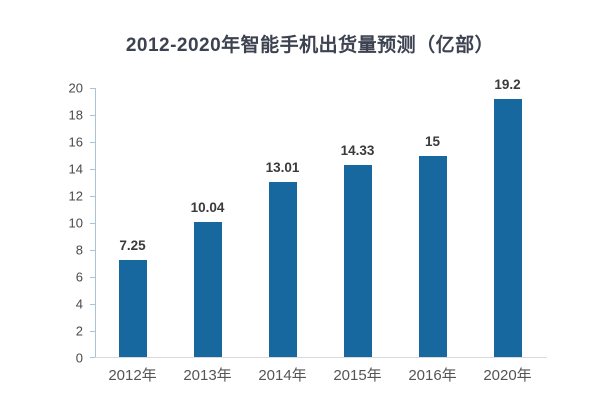  I want to click on y-axis-tick-label: 16, so click(75, 142).